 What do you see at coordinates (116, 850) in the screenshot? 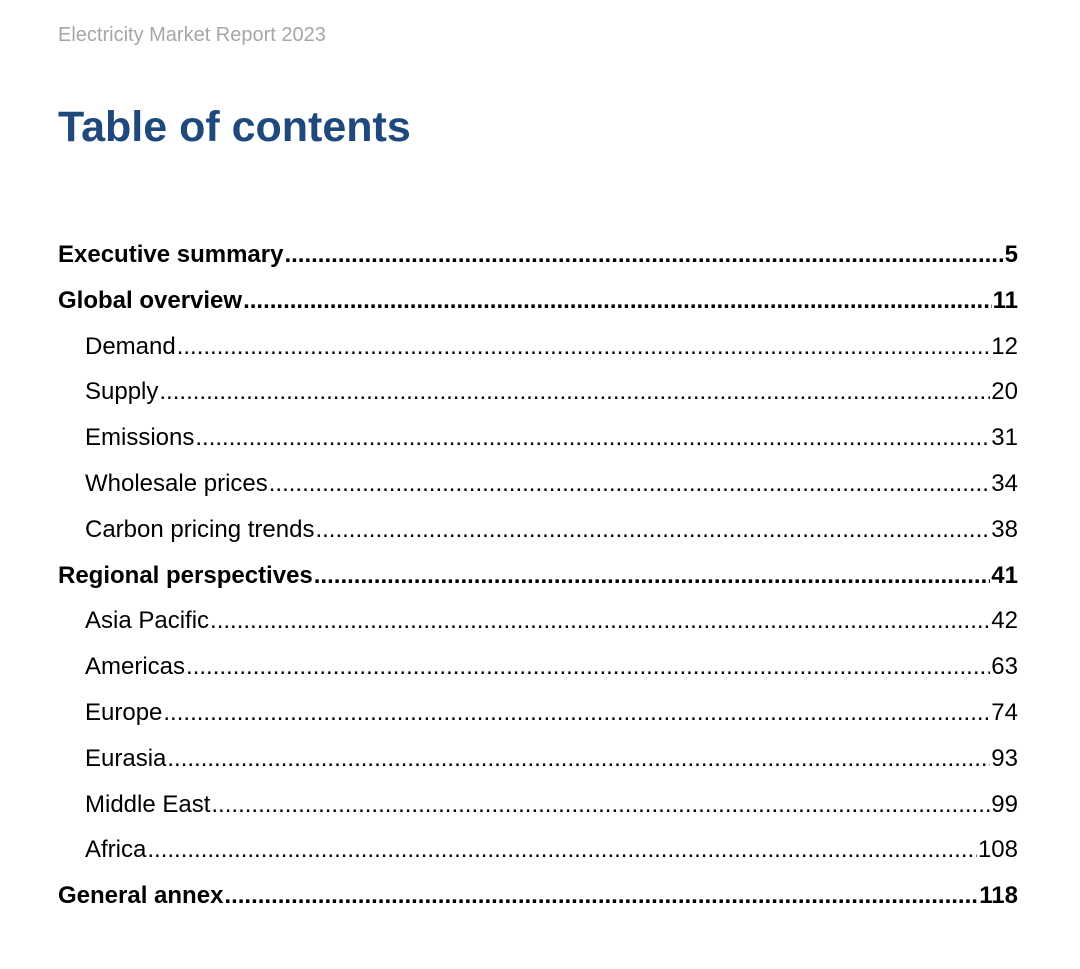
I see `toc-entry-label: Africa` at bounding box center [116, 850].